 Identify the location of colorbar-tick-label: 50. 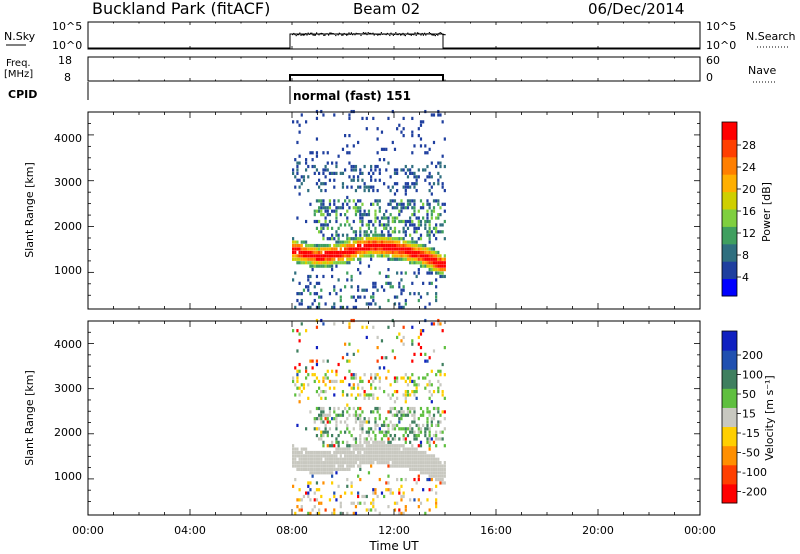
(749, 394).